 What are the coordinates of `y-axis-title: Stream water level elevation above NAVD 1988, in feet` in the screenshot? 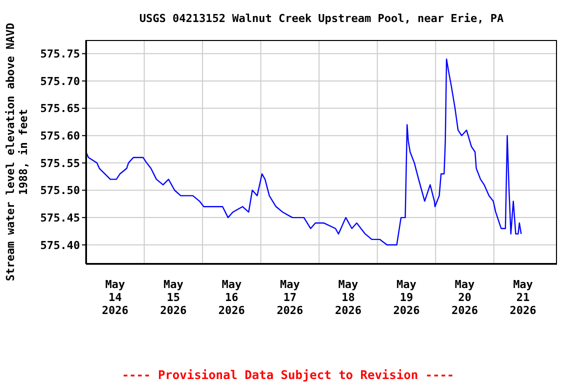 It's located at (17, 152).